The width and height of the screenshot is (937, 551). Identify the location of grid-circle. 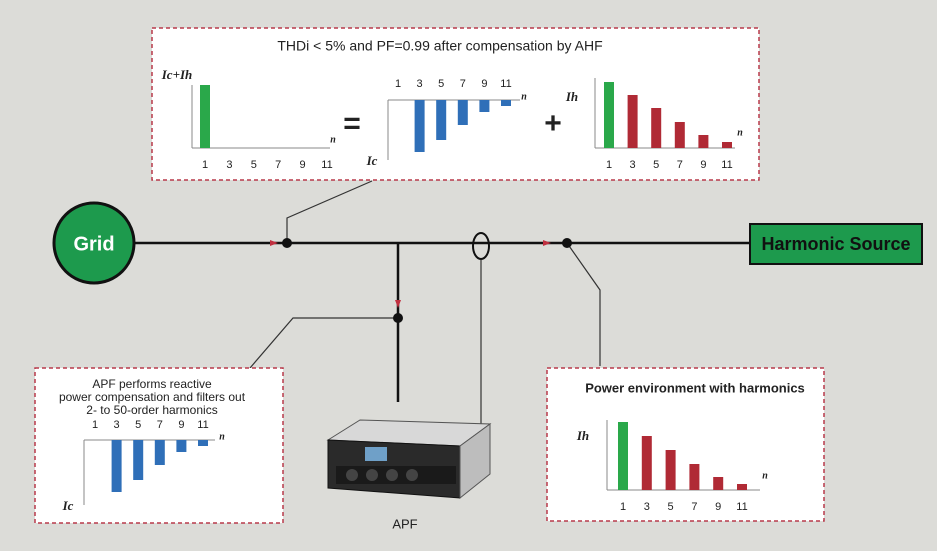
(94, 243).